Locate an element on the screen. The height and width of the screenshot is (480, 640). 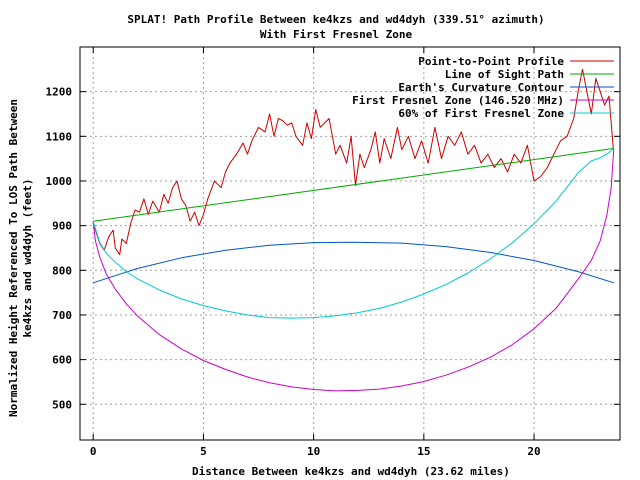
x-tick-label: 5 is located at coordinates (203, 451).